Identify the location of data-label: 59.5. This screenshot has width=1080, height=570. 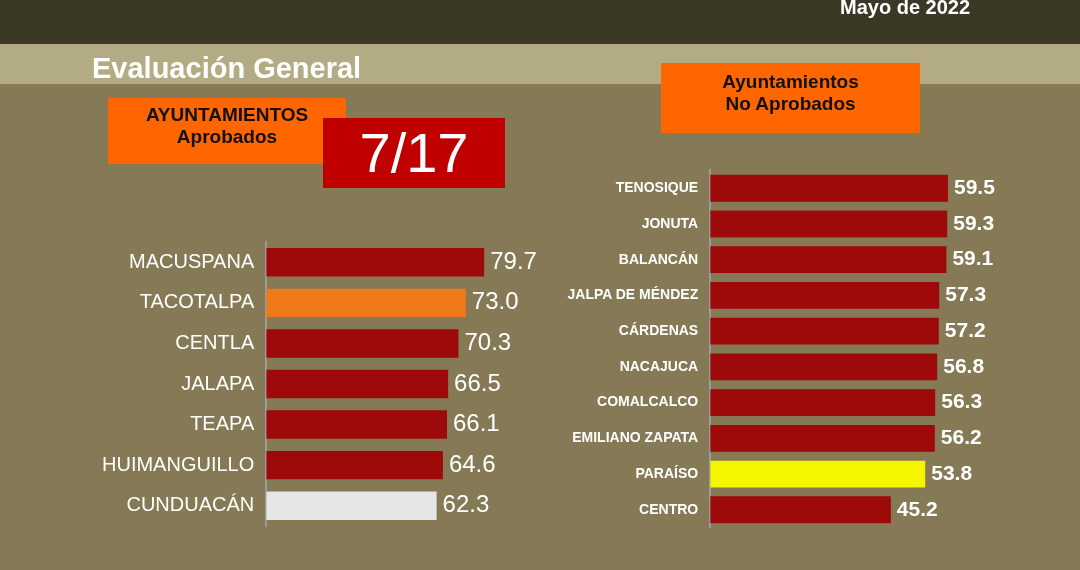
(975, 187).